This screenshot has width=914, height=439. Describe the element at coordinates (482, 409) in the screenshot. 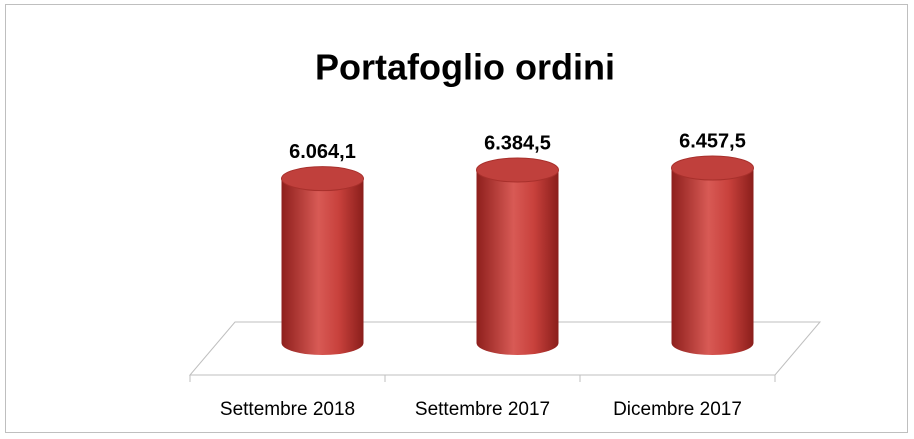

I see `x-tick-label: Settembre 2017` at that location.